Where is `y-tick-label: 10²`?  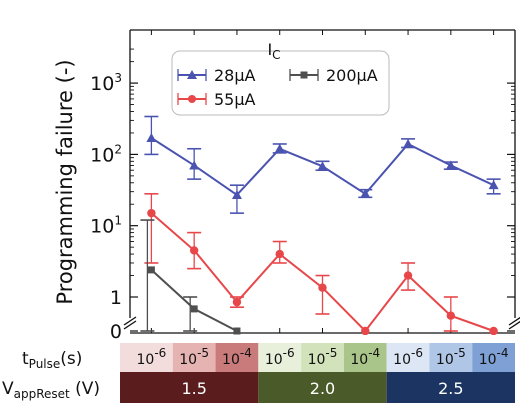 y-tick-label: 10² is located at coordinates (106, 154).